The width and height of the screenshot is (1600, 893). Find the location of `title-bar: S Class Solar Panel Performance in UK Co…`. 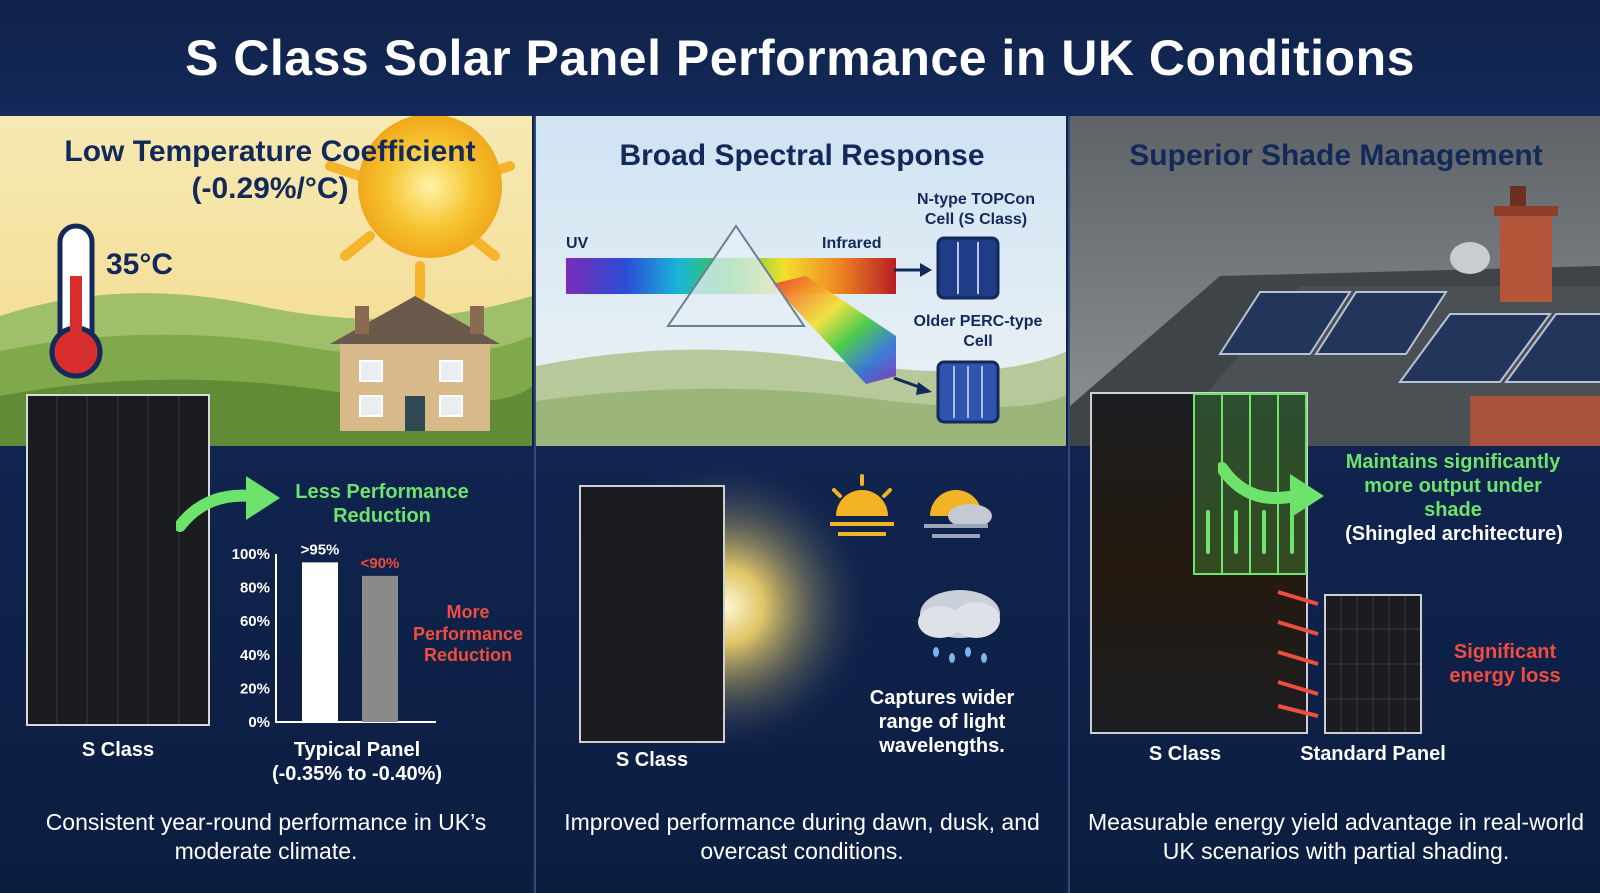

title-bar: S Class Solar Panel Performance in UK Co… is located at coordinates (800, 58).